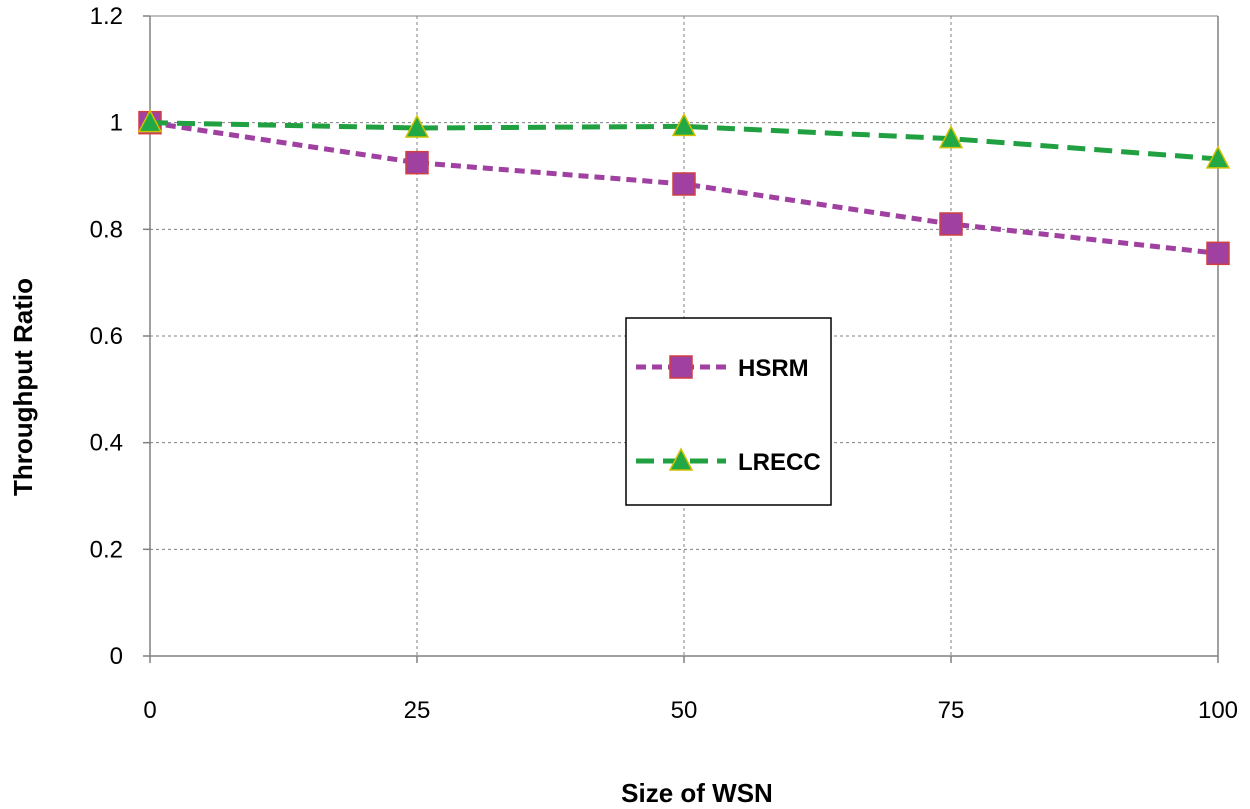  I want to click on legend-box, so click(728, 411).